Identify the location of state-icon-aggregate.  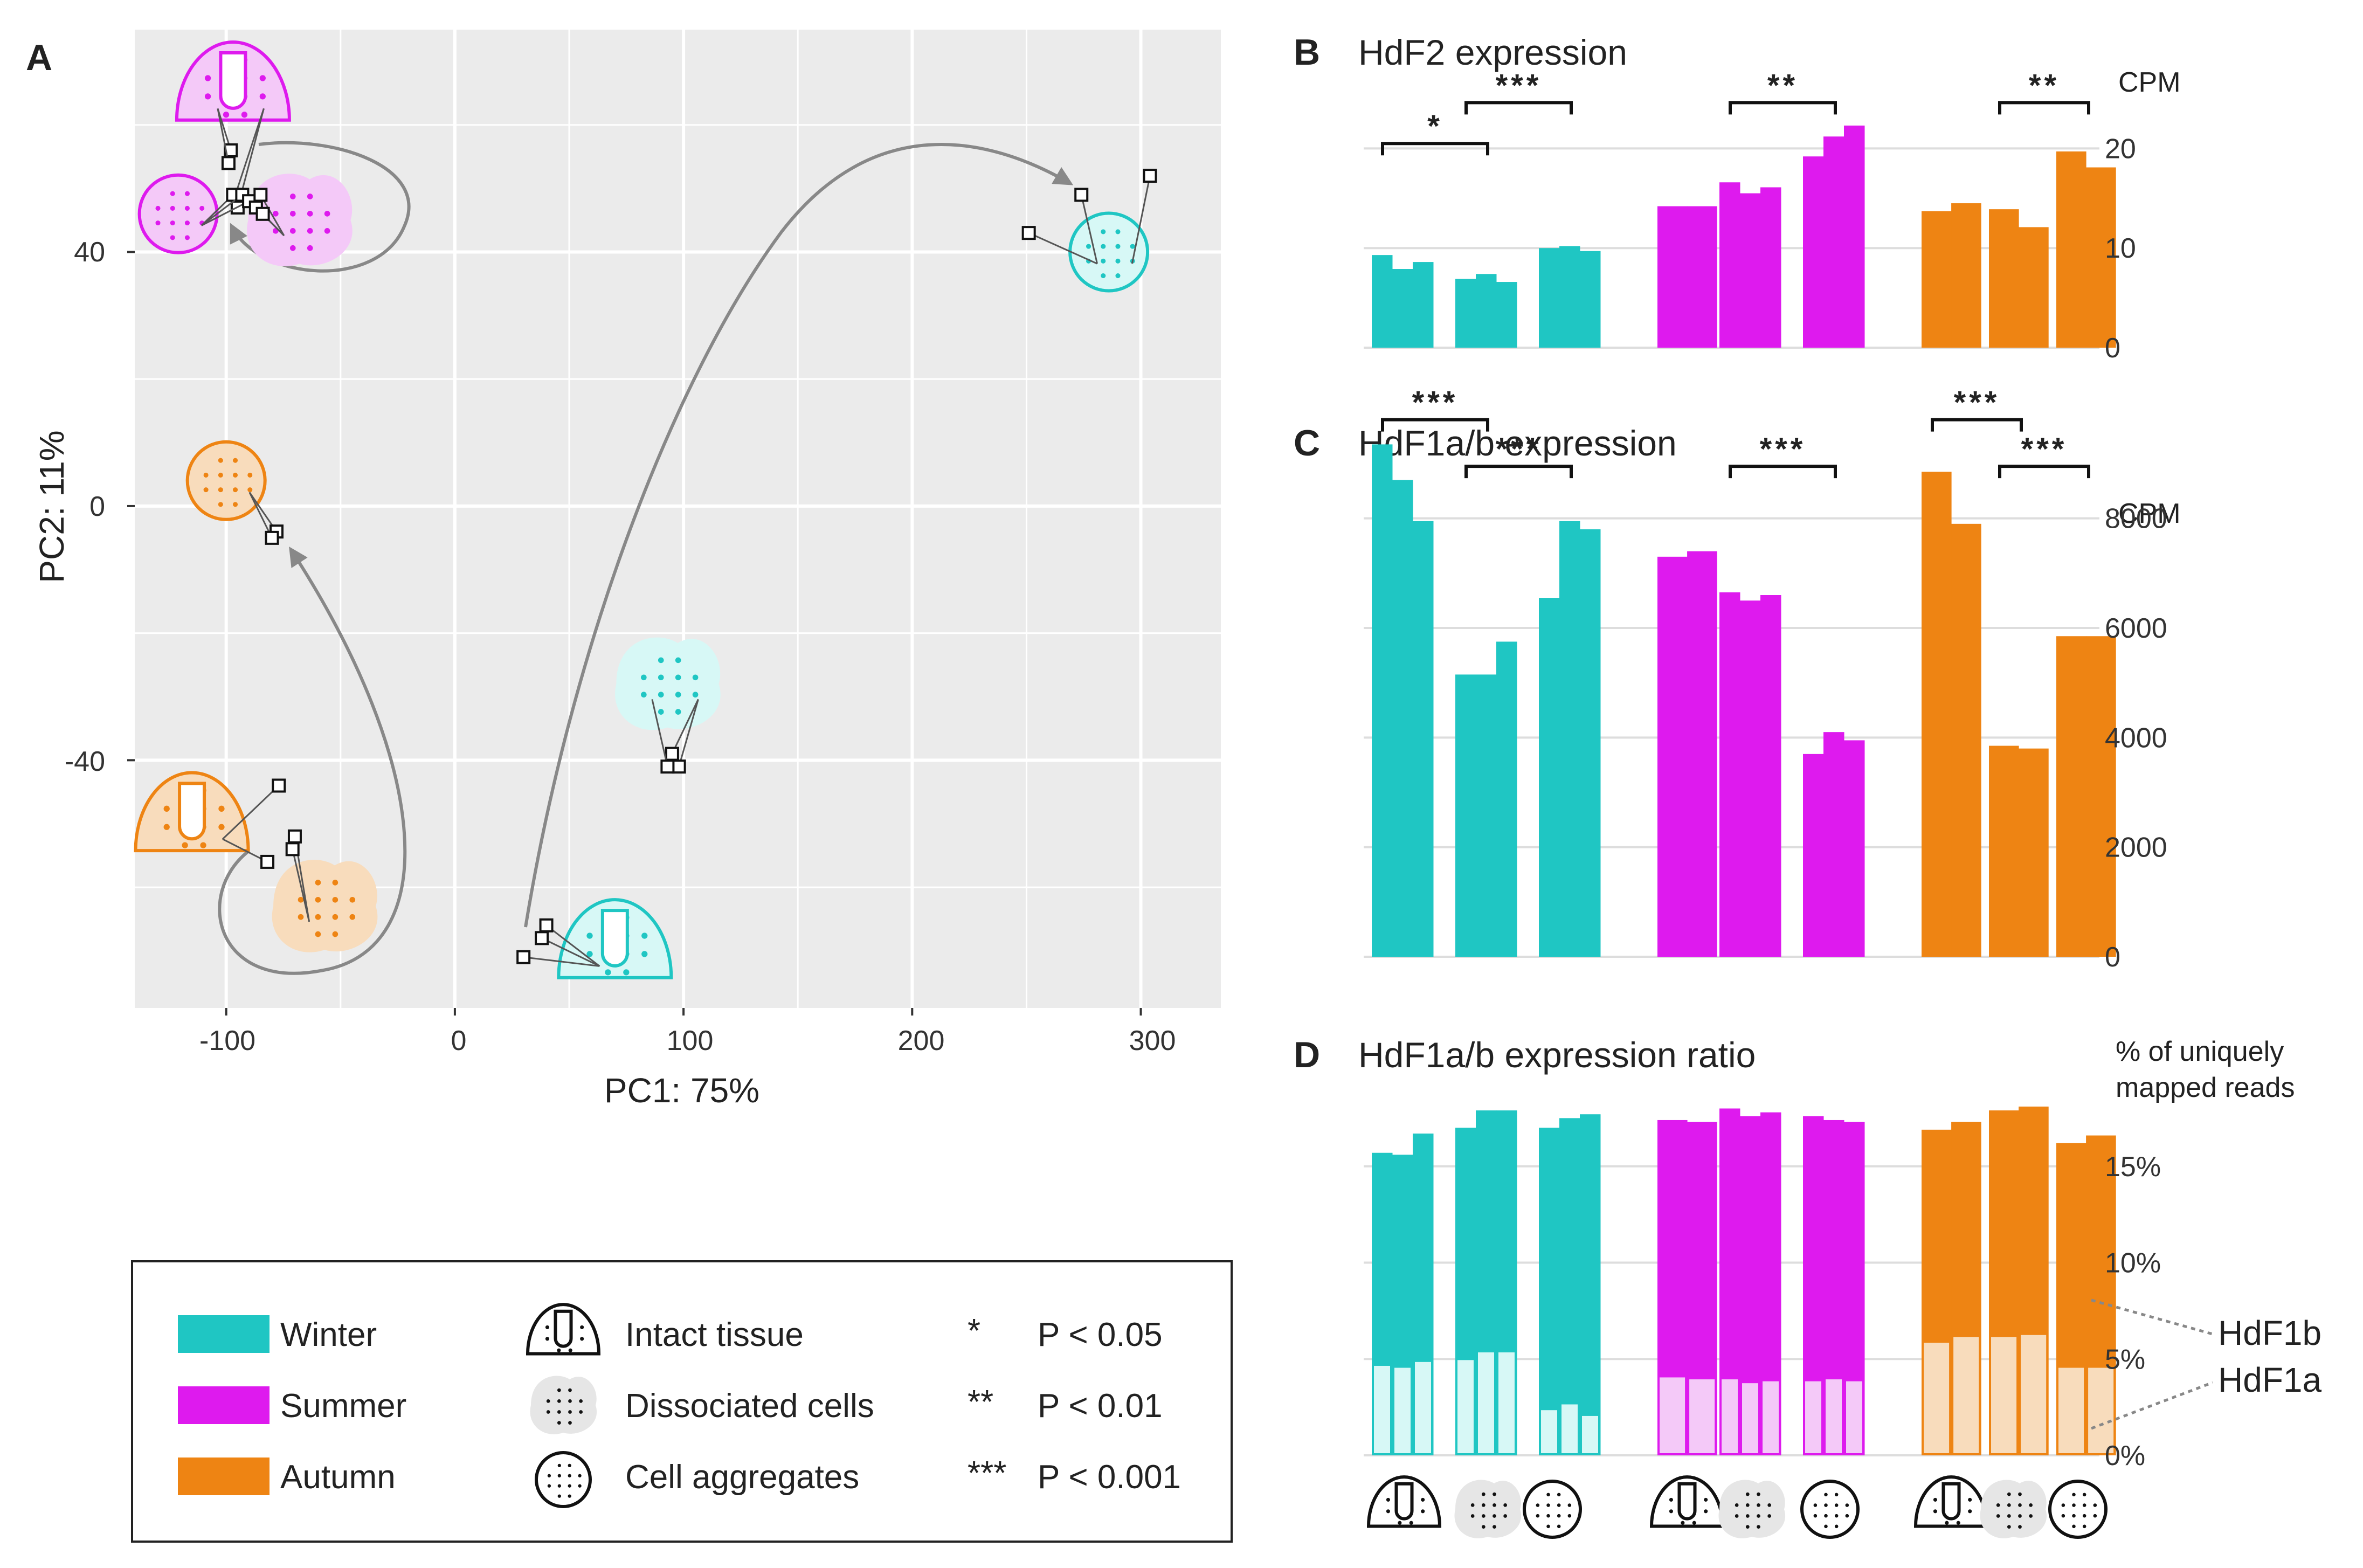
(2078, 1510).